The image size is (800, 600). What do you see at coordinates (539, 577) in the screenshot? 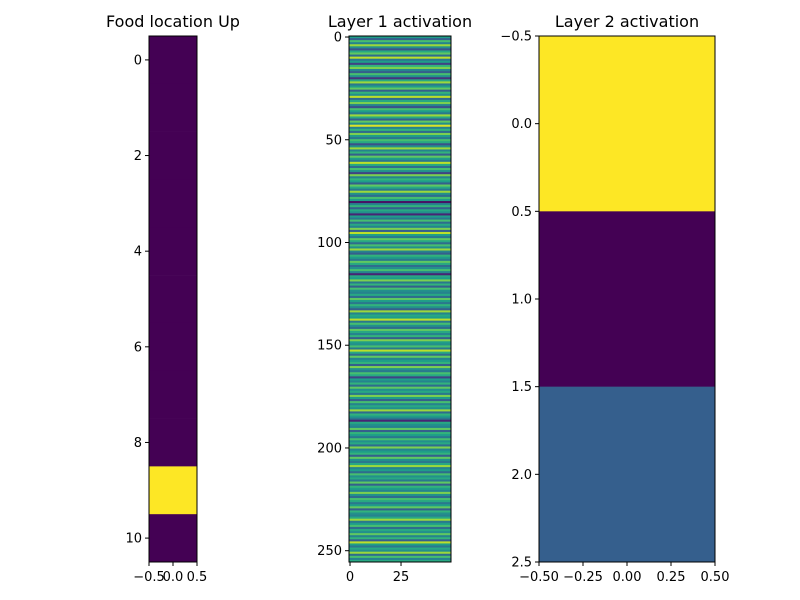
I see `x-tick-label: −0.50` at bounding box center [539, 577].